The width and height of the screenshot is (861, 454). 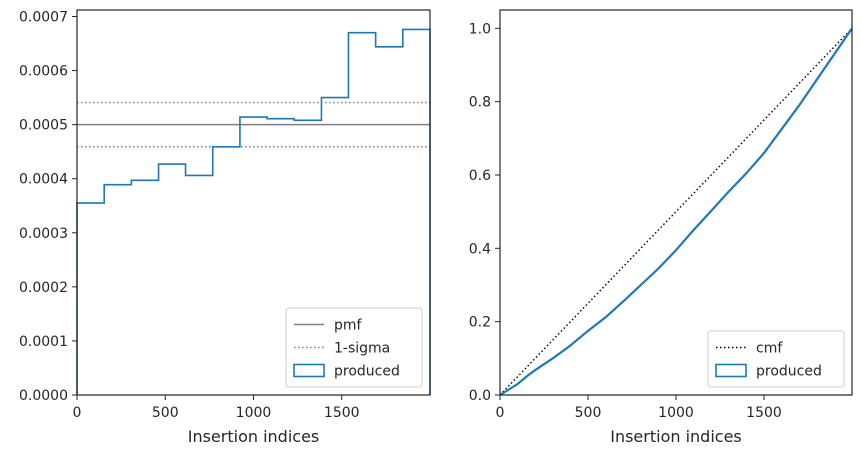 What do you see at coordinates (43, 17) in the screenshot?
I see `left-y-tick-label: 0.0007` at bounding box center [43, 17].